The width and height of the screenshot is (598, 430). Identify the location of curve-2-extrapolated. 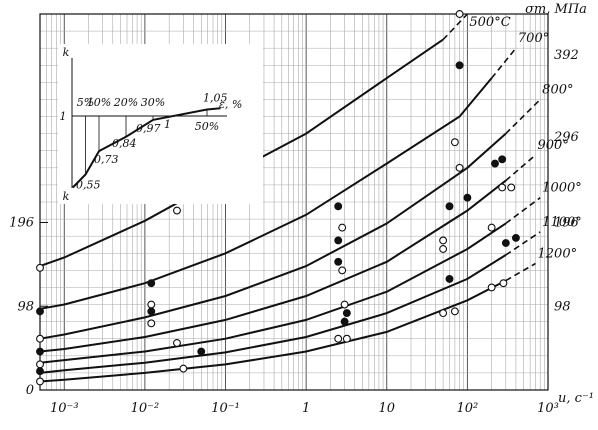
(503, 63).